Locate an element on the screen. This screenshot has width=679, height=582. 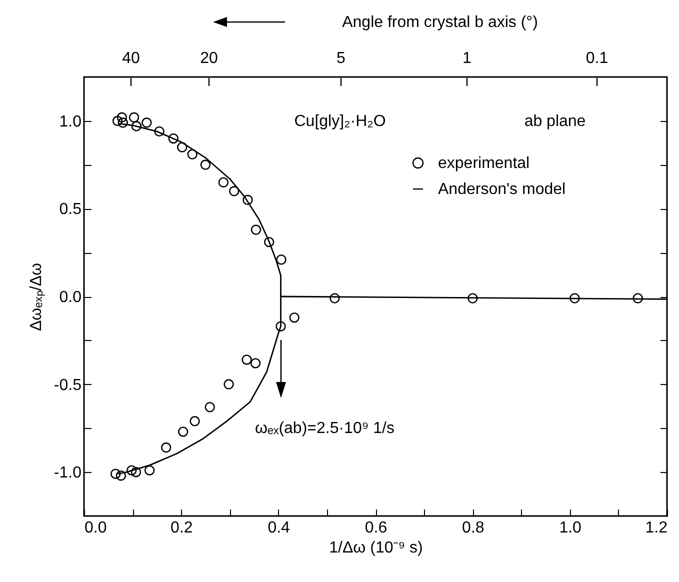
annotation: Cu[gly]₂·H₂O is located at coordinates (340, 121).